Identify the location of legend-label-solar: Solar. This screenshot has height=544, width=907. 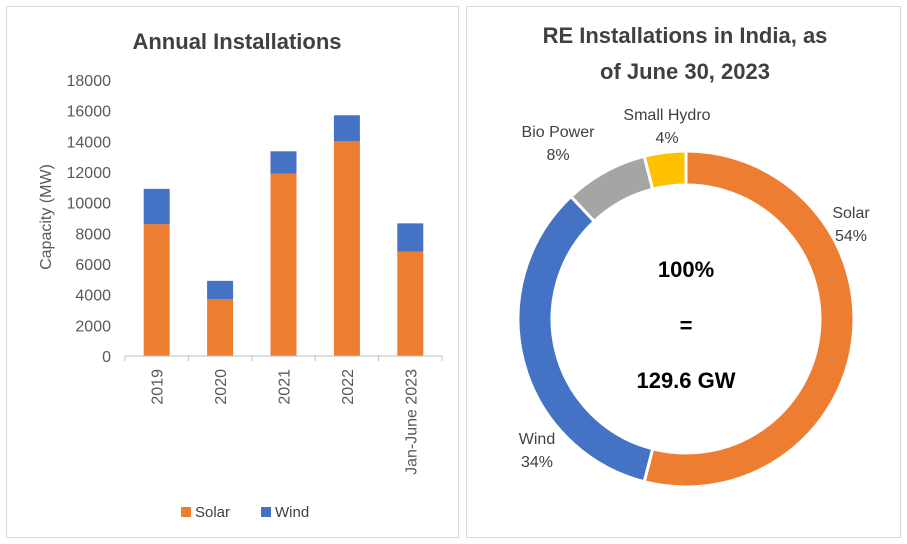
(212, 512).